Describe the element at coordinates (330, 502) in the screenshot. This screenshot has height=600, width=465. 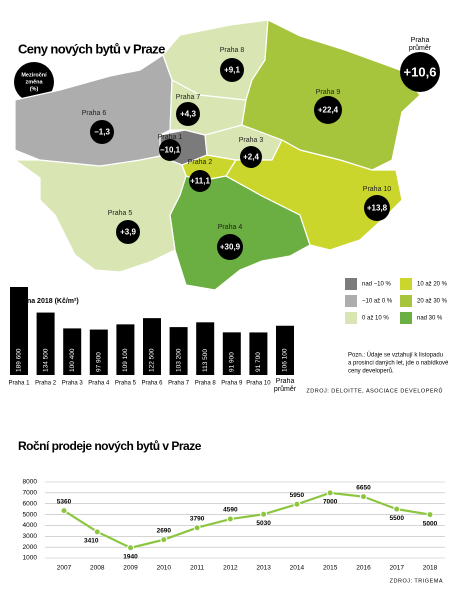
I see `point-label: 7000` at that location.